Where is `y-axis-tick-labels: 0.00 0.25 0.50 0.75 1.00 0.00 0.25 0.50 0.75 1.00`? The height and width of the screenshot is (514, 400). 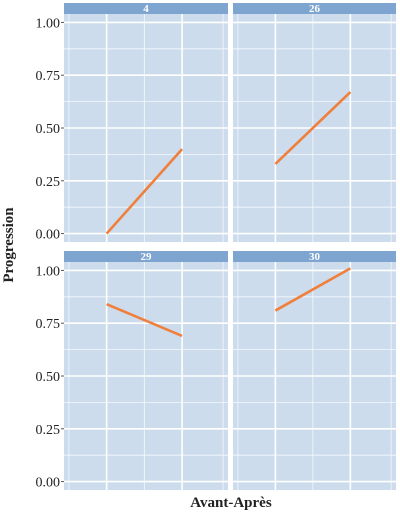 y-axis-tick-labels: 0.00 0.25 0.50 0.75 1.00 0.00 0.25 0.50 0.75 1.00 is located at coordinates (50, 253).